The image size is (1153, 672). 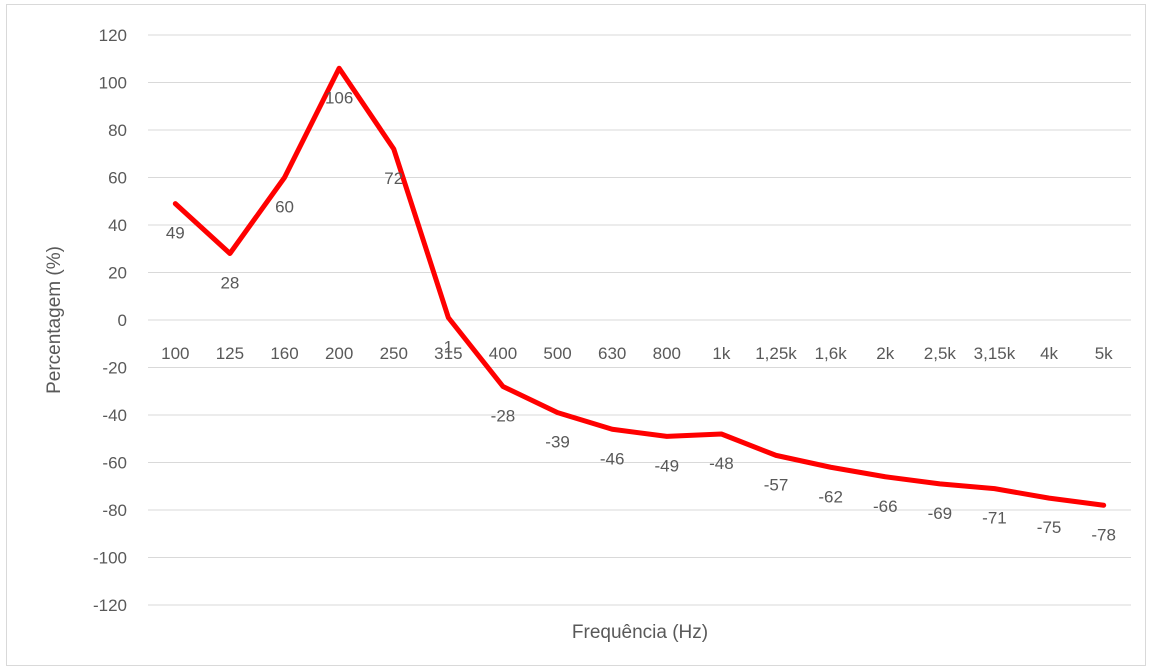 I want to click on y-tick-label: -60, so click(x=114, y=463).